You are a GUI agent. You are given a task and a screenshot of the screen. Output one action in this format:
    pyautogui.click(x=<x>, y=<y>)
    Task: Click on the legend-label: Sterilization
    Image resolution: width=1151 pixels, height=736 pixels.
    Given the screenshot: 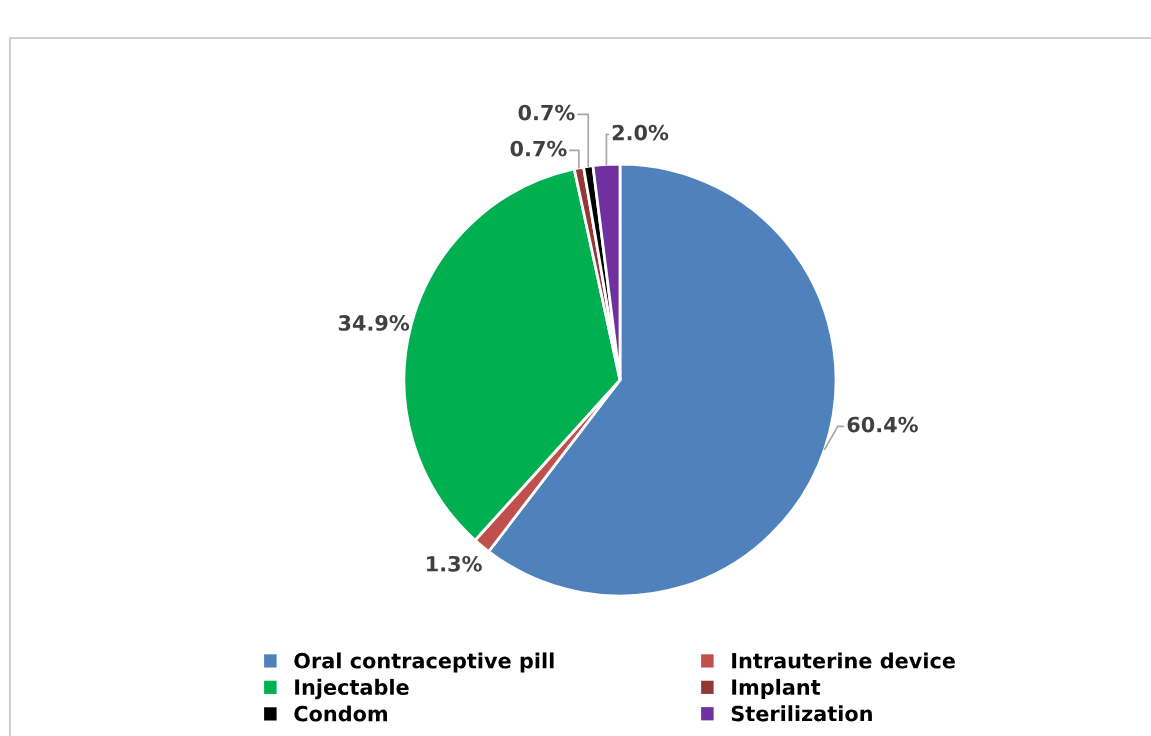 What is the action you would take?
    pyautogui.click(x=801, y=713)
    